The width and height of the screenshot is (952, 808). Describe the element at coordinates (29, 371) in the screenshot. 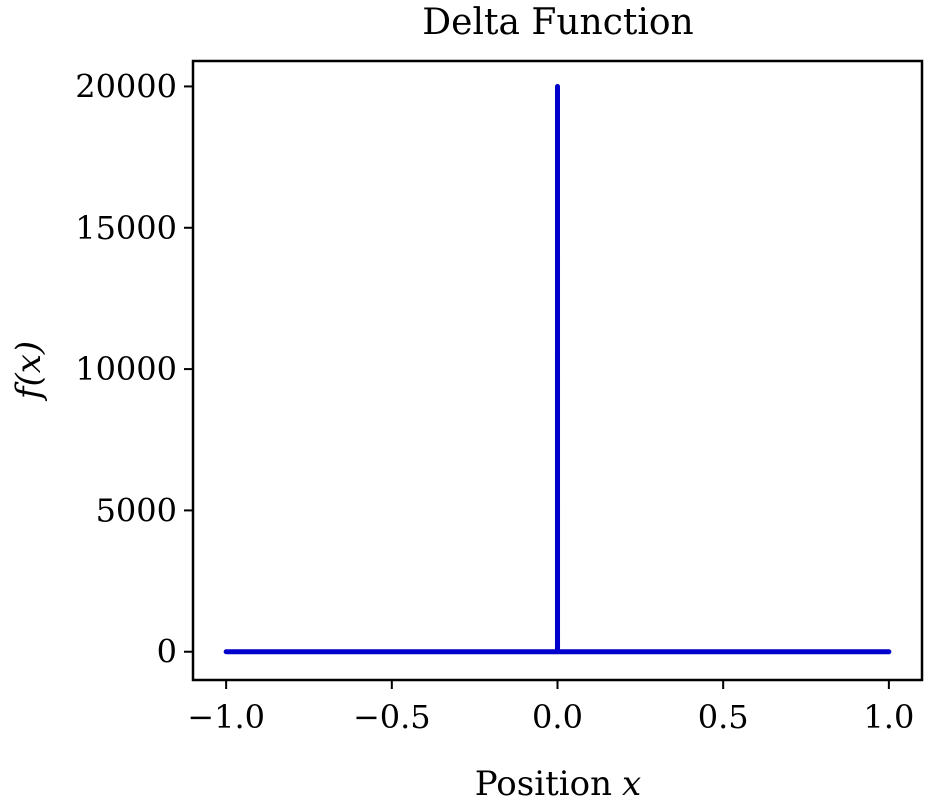

I see `y-axis-label: f(x)` at that location.